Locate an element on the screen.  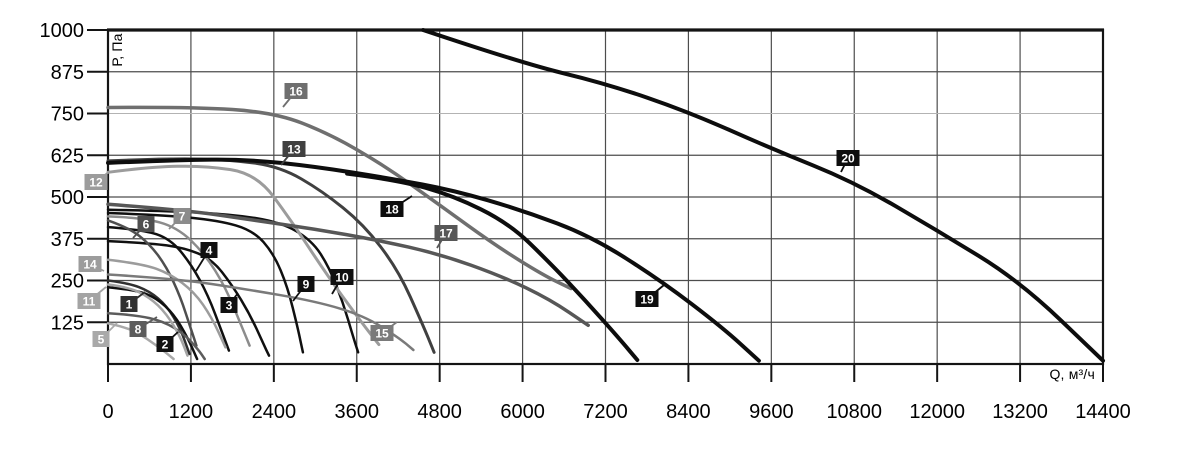
curve-label-text-19: 19 is located at coordinates (647, 300).